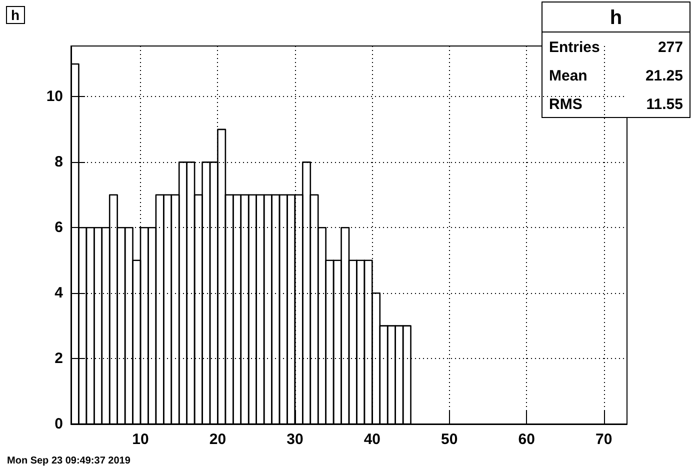 The image size is (696, 472). Describe the element at coordinates (58, 227) in the screenshot. I see `y-tick-label: 6` at that location.